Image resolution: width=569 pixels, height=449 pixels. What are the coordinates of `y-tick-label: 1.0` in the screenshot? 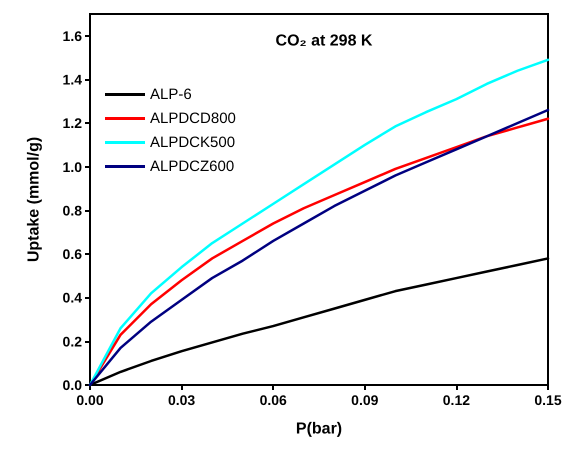 It's located at (72, 166).